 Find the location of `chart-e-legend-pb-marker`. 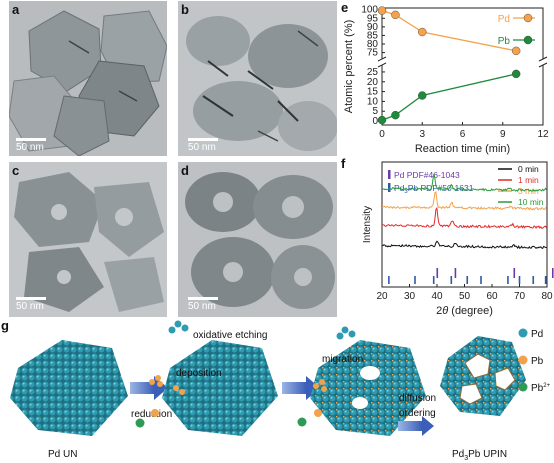

chart-e-legend-pb-marker is located at coordinates (528, 40).